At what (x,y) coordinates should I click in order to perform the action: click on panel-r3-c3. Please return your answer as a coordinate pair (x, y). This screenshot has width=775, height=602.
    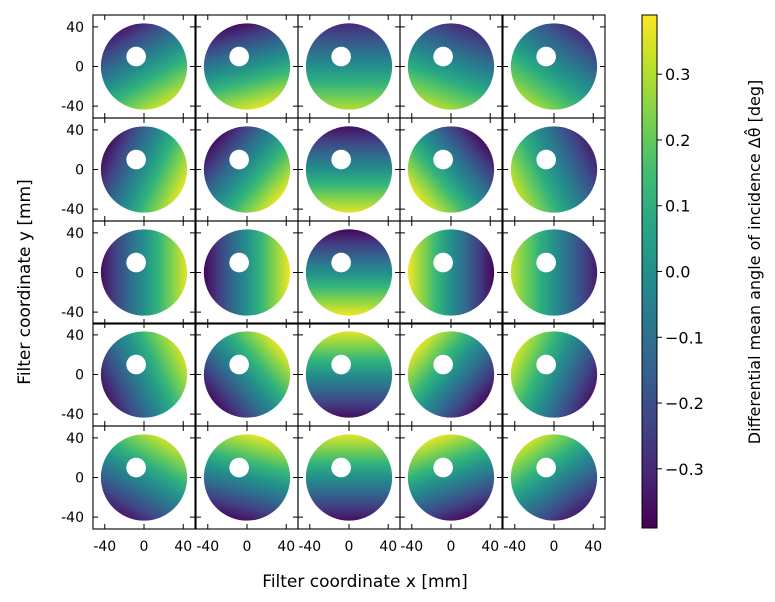
    Looking at the image, I should click on (349, 272).